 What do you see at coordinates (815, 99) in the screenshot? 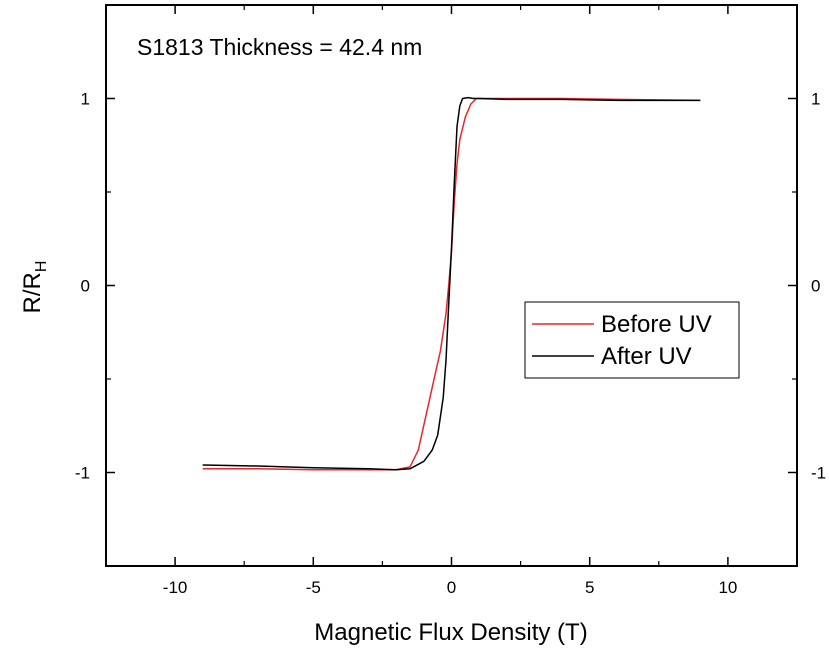
I see `y-tick-label-right: 1` at bounding box center [815, 99].